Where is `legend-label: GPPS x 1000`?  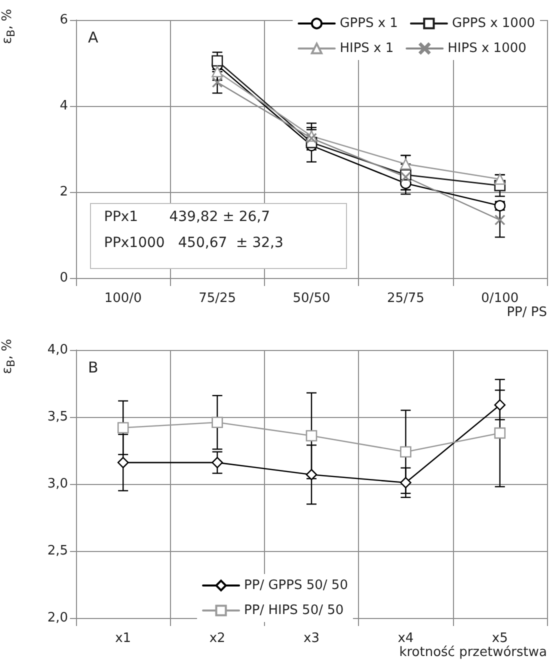 legend-label: GPPS x 1000 is located at coordinates (493, 23).